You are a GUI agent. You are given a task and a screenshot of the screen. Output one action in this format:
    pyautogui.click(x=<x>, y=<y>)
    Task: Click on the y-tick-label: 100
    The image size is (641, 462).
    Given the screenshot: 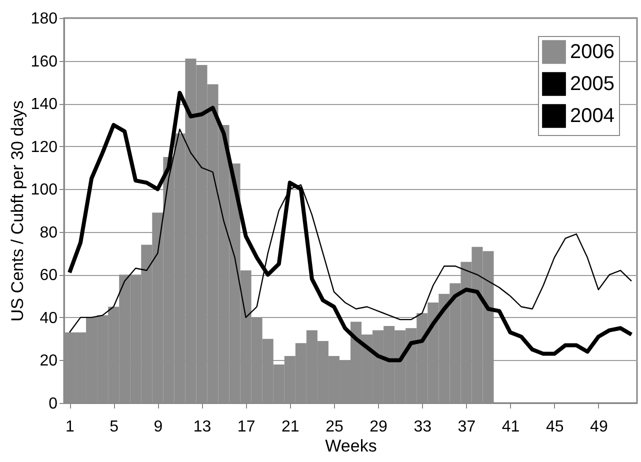 What is the action you would take?
    pyautogui.click(x=44, y=190)
    